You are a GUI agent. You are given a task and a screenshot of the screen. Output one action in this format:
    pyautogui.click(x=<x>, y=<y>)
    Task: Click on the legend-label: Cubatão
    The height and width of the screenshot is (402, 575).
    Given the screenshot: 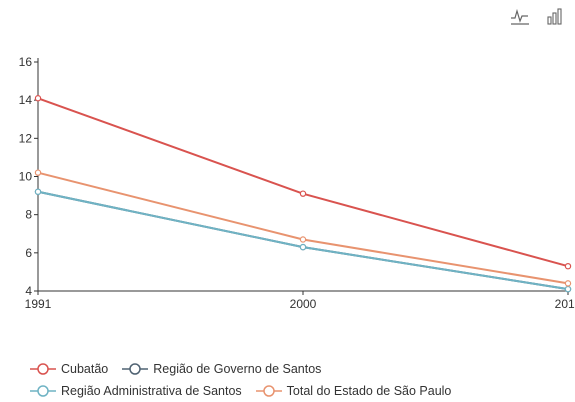 What is the action you would take?
    pyautogui.click(x=85, y=369)
    